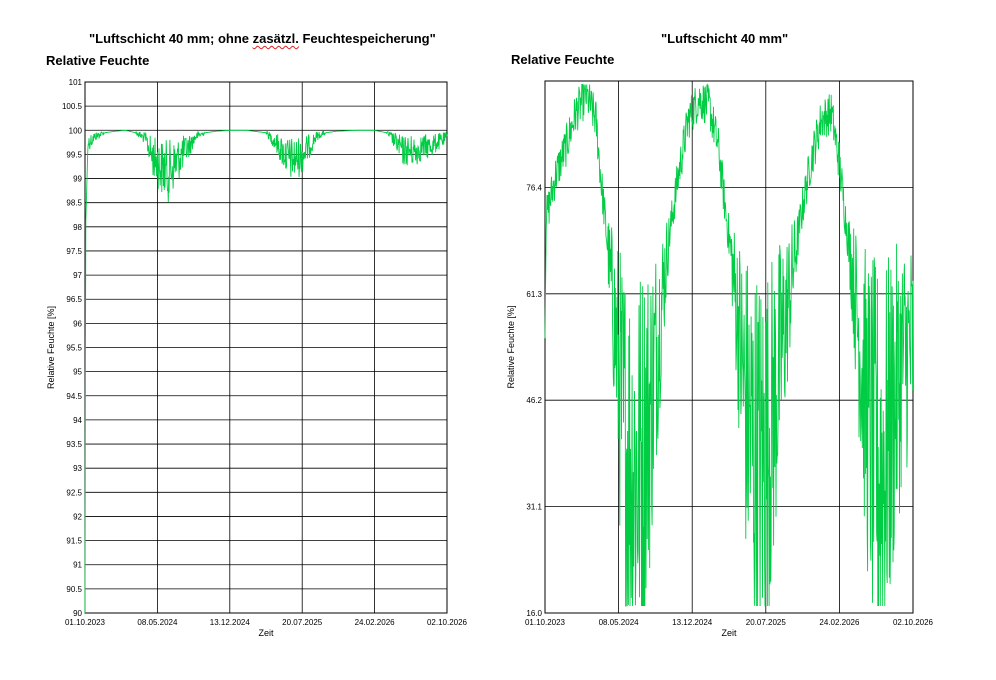 This screenshot has width=996, height=680. I want to click on caption-left-pre: "Luftschicht 40 mm; ohne, so click(171, 38).